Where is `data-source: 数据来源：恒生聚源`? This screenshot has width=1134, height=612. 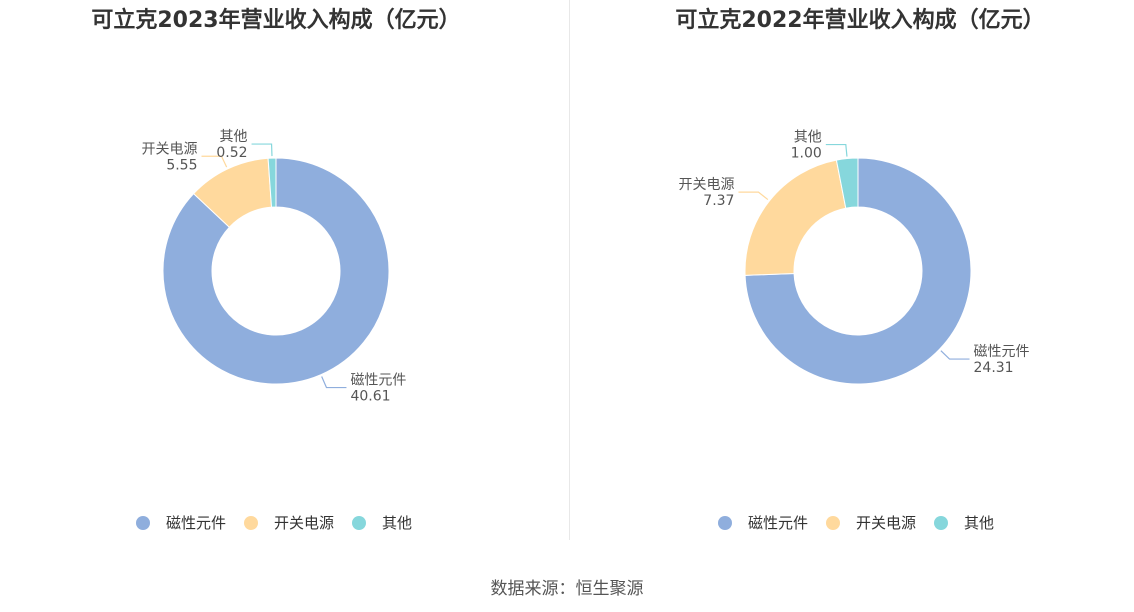 data-source: 数据来源：恒生聚源 is located at coordinates (567, 589).